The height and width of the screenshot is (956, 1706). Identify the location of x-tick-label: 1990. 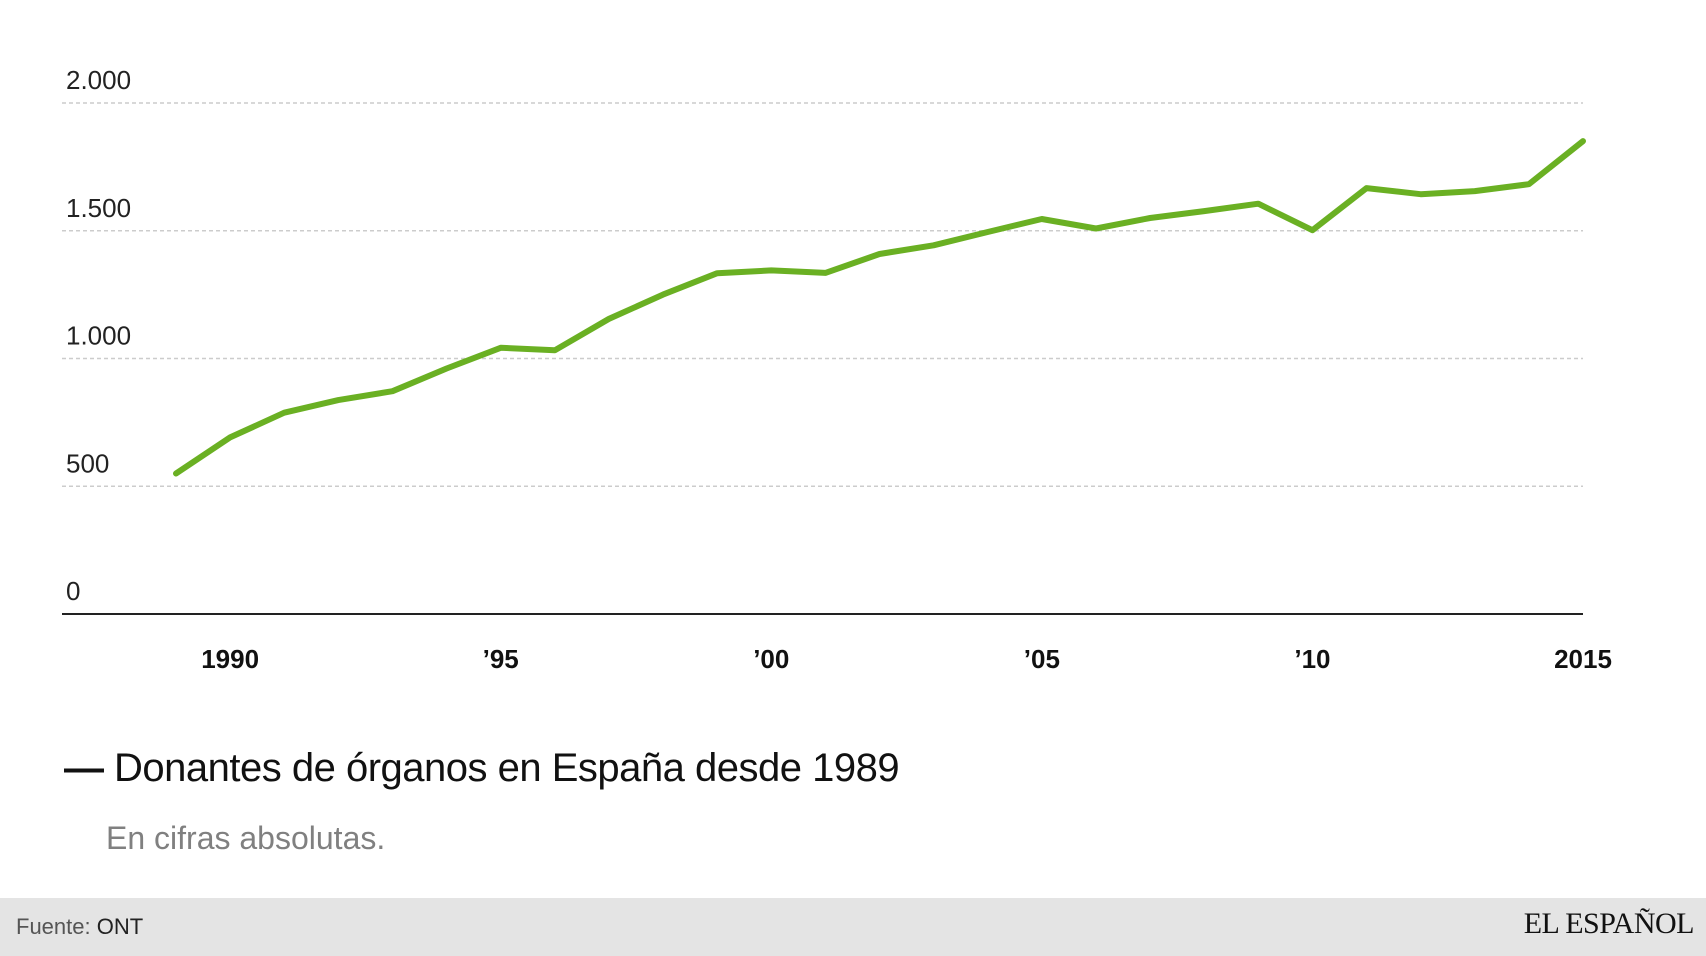
(230, 659).